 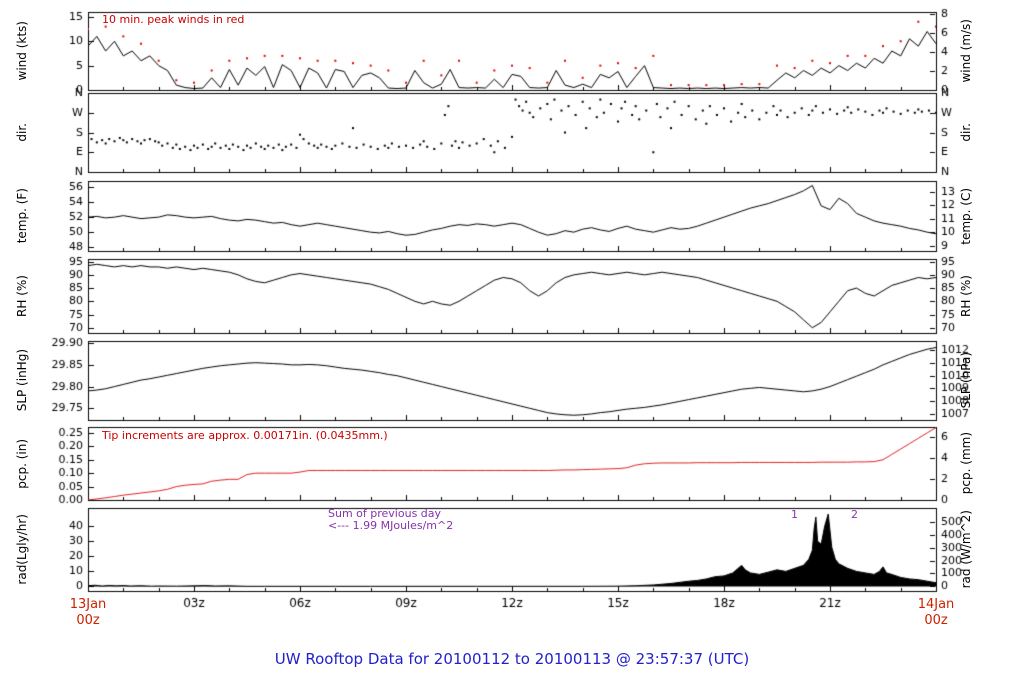 I want to click on y-axis-title-text: rad (W/m^2), so click(x=966, y=549).